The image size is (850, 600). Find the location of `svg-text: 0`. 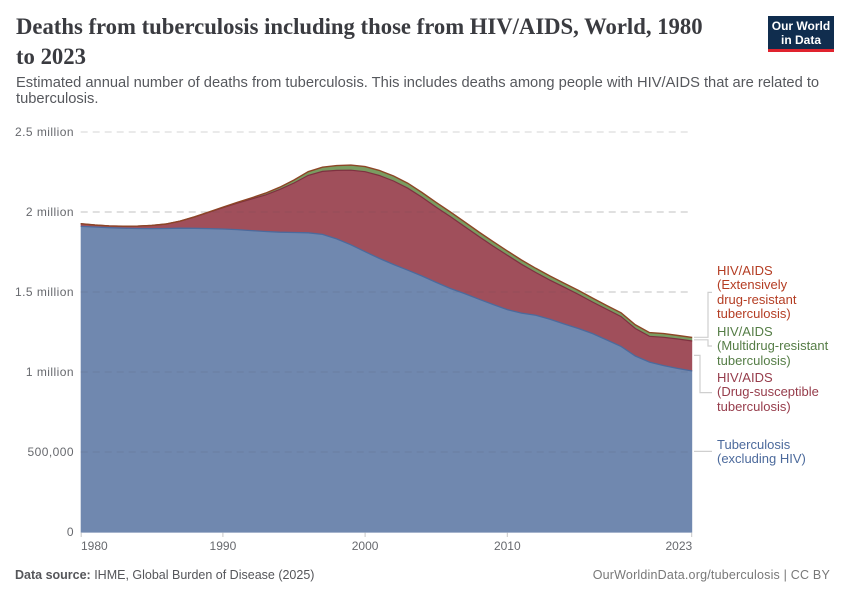

svg-text: 0 is located at coordinates (70, 532).